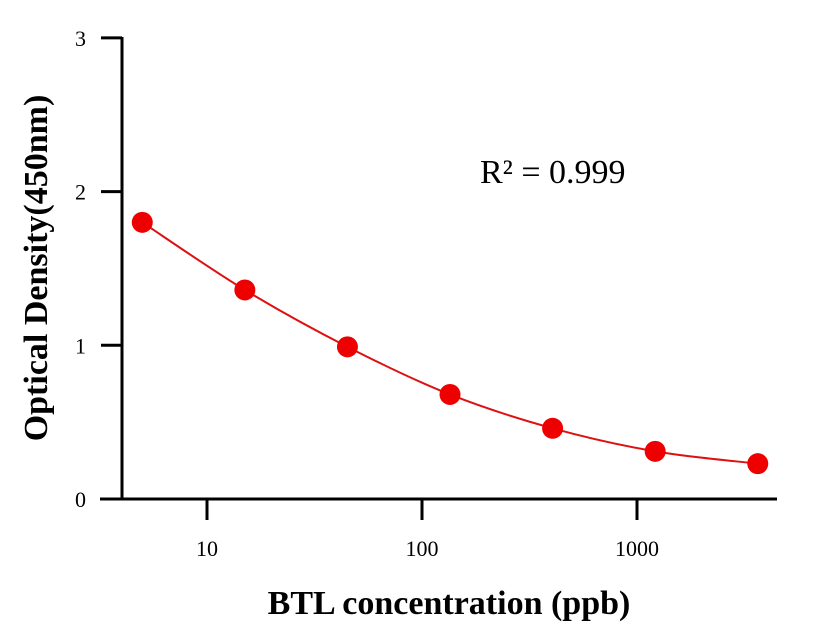 This screenshot has width=816, height=640. I want to click on x-tick-label: 1000, so click(637, 548).